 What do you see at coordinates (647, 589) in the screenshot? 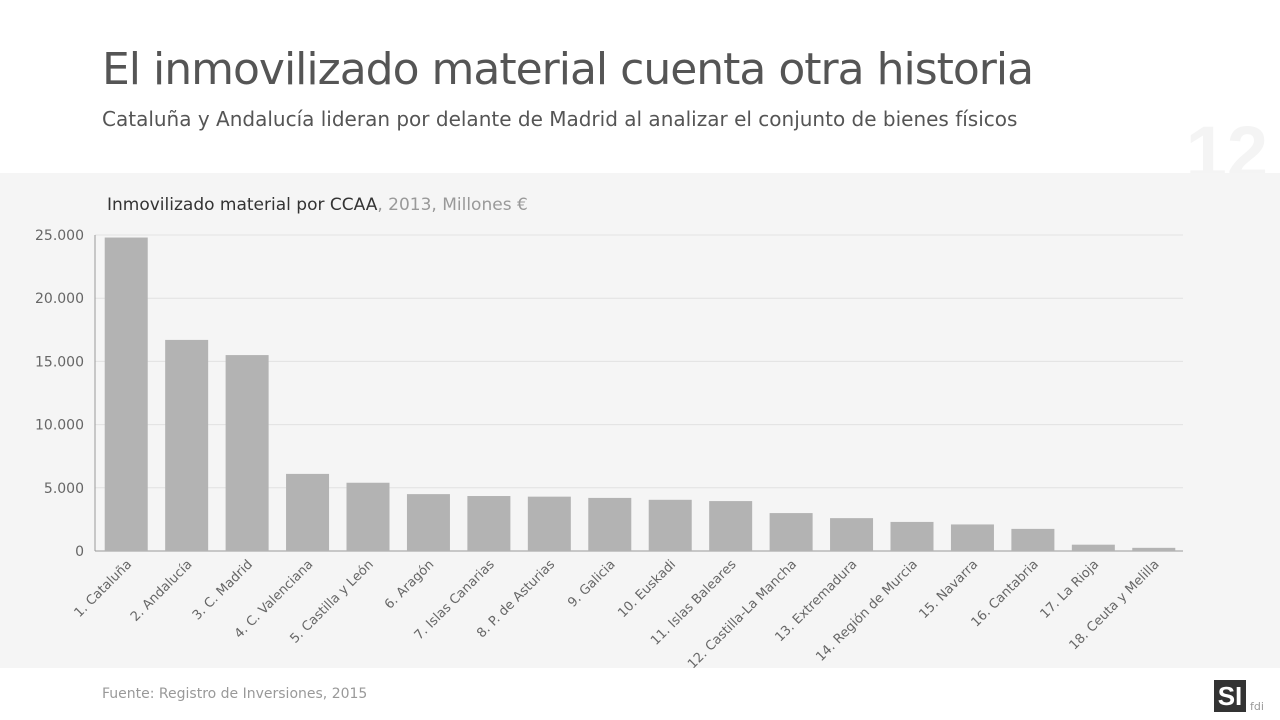
I see `x-tick-label: 10. Euskadi` at bounding box center [647, 589].